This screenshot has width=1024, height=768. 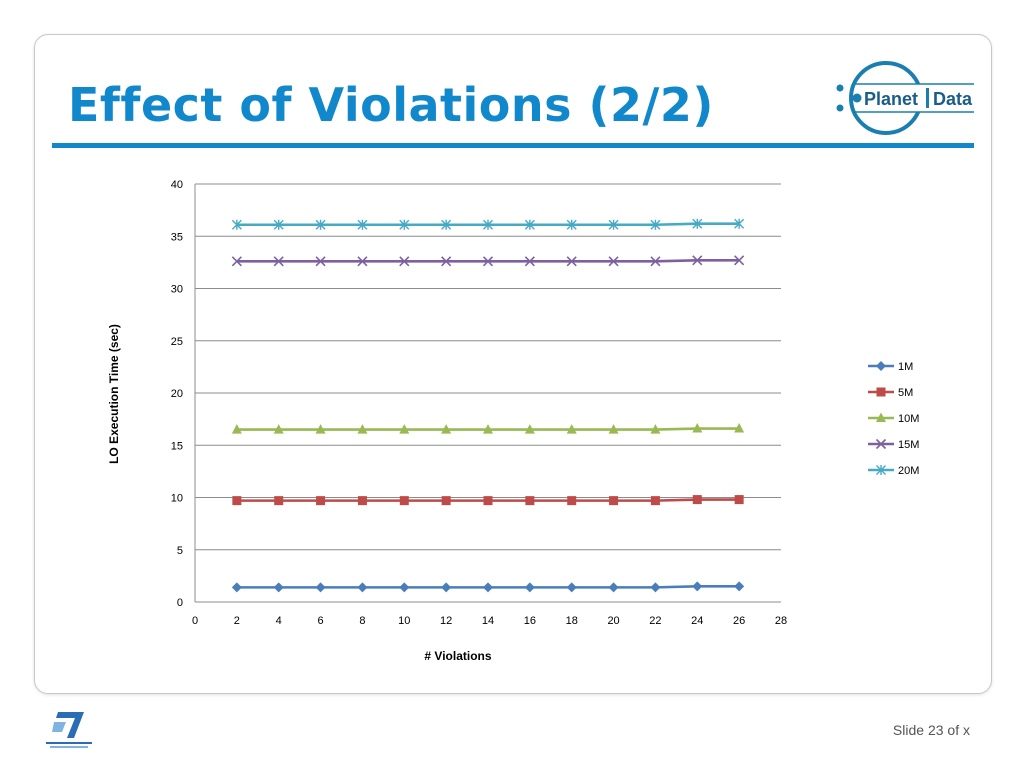 What do you see at coordinates (781, 621) in the screenshot?
I see `x-tick-label: 28` at bounding box center [781, 621].